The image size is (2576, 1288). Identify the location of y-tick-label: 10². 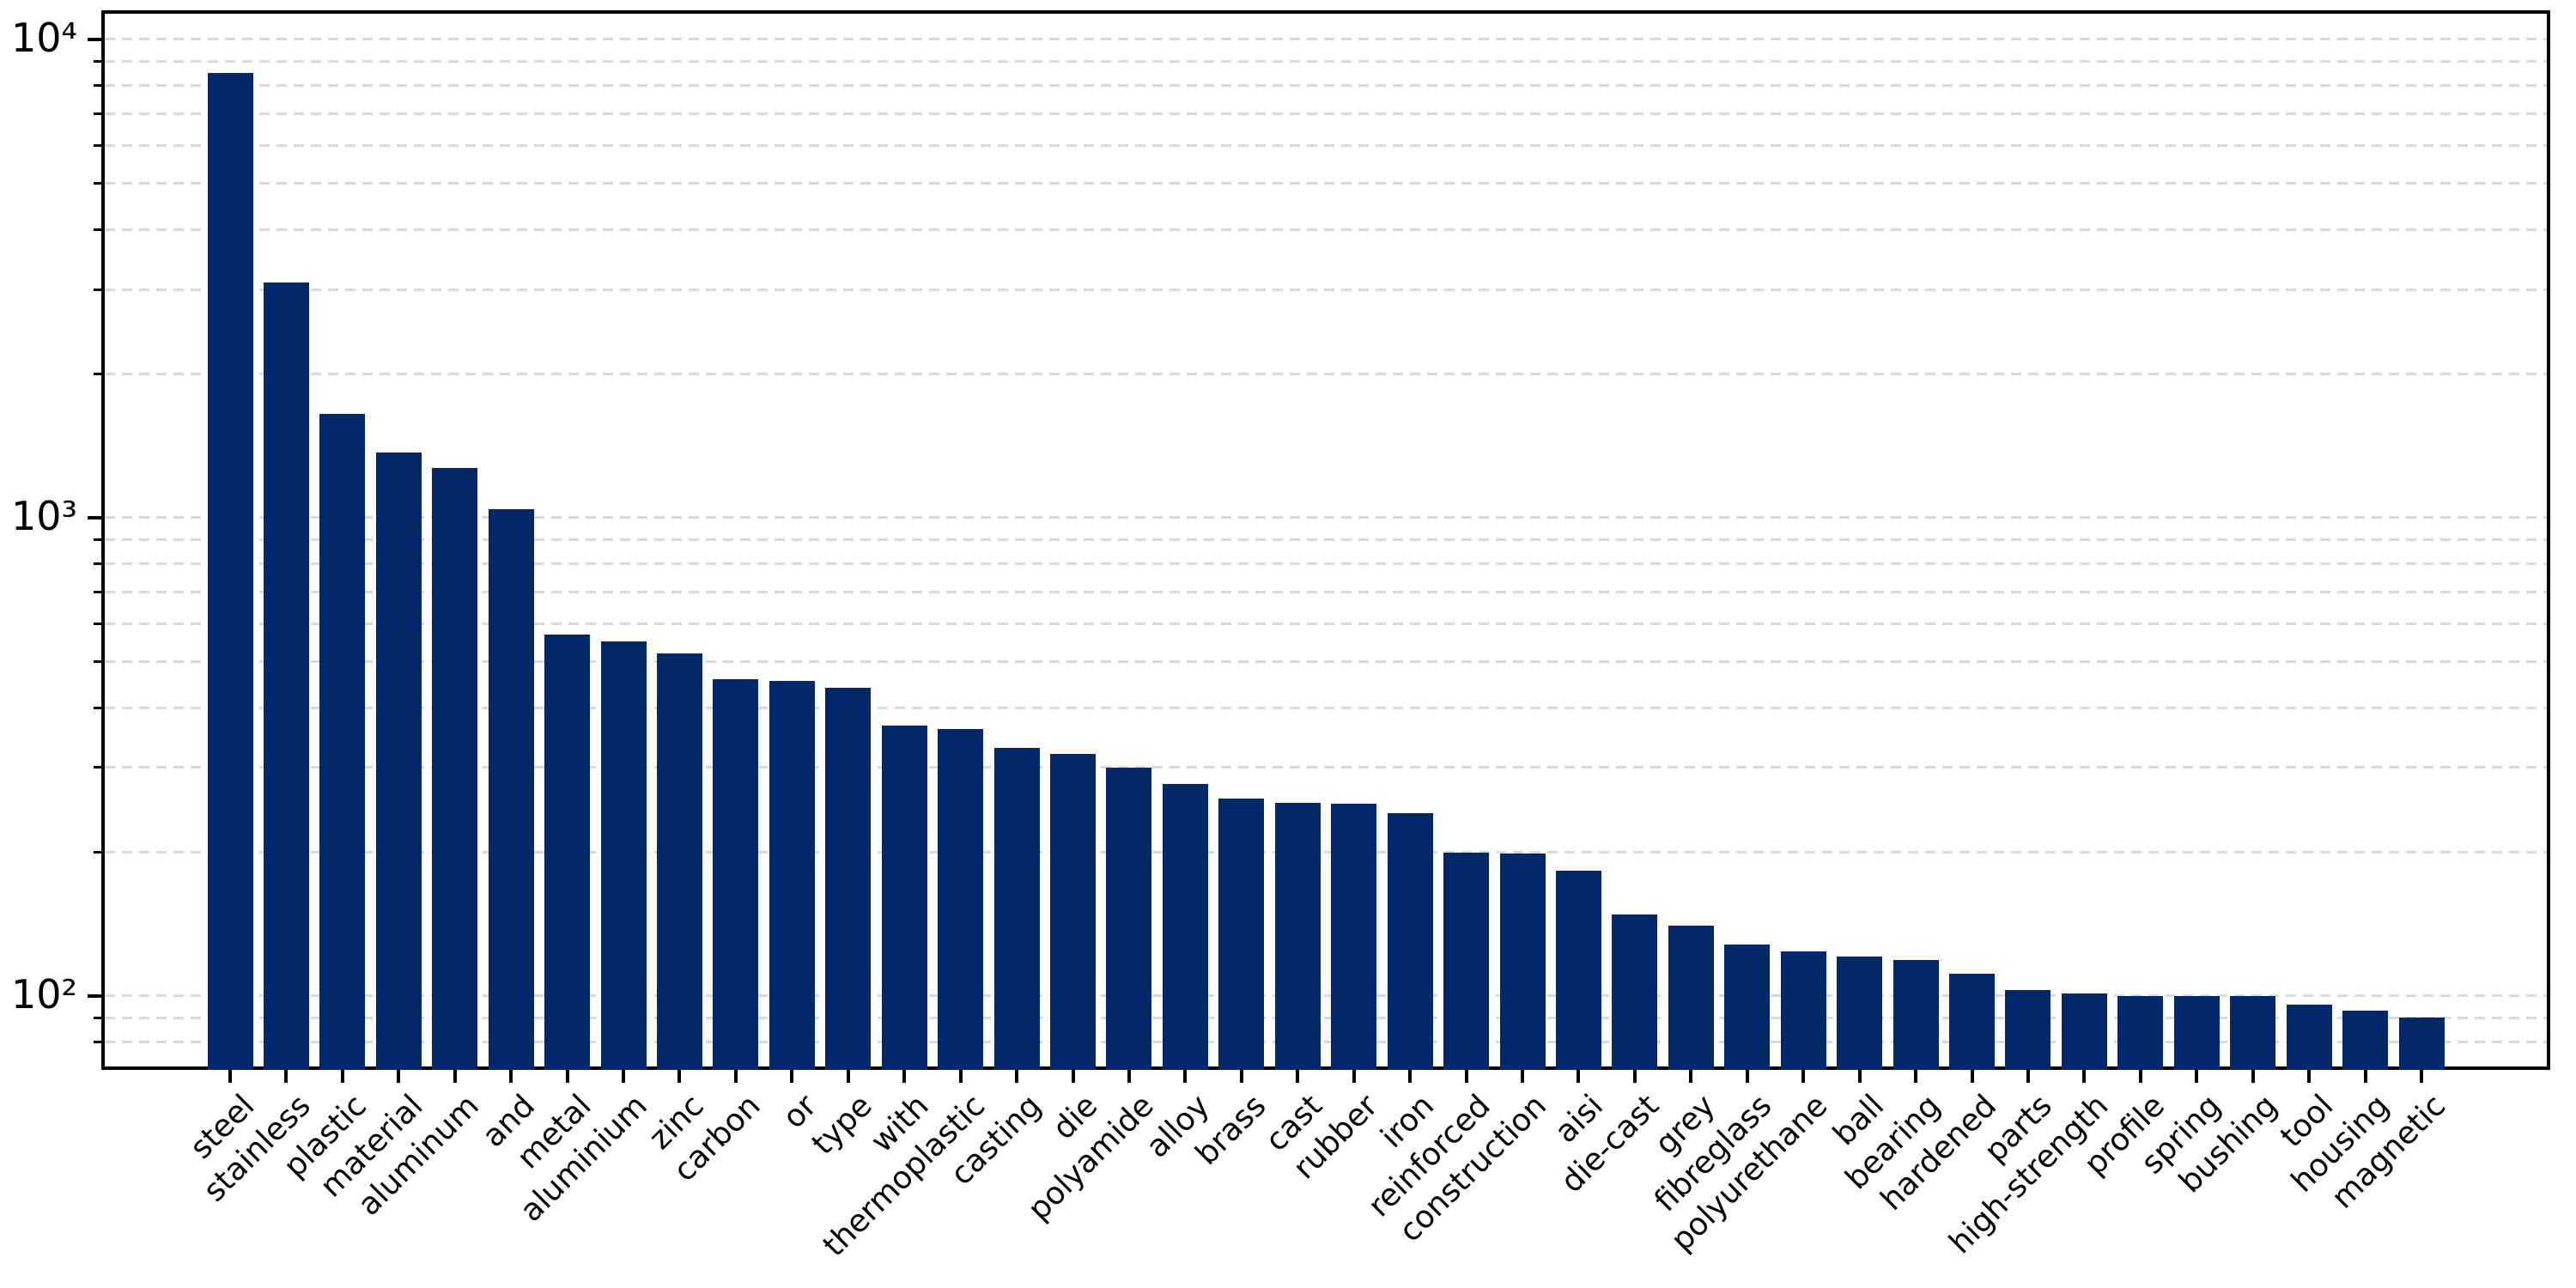
(44, 994).